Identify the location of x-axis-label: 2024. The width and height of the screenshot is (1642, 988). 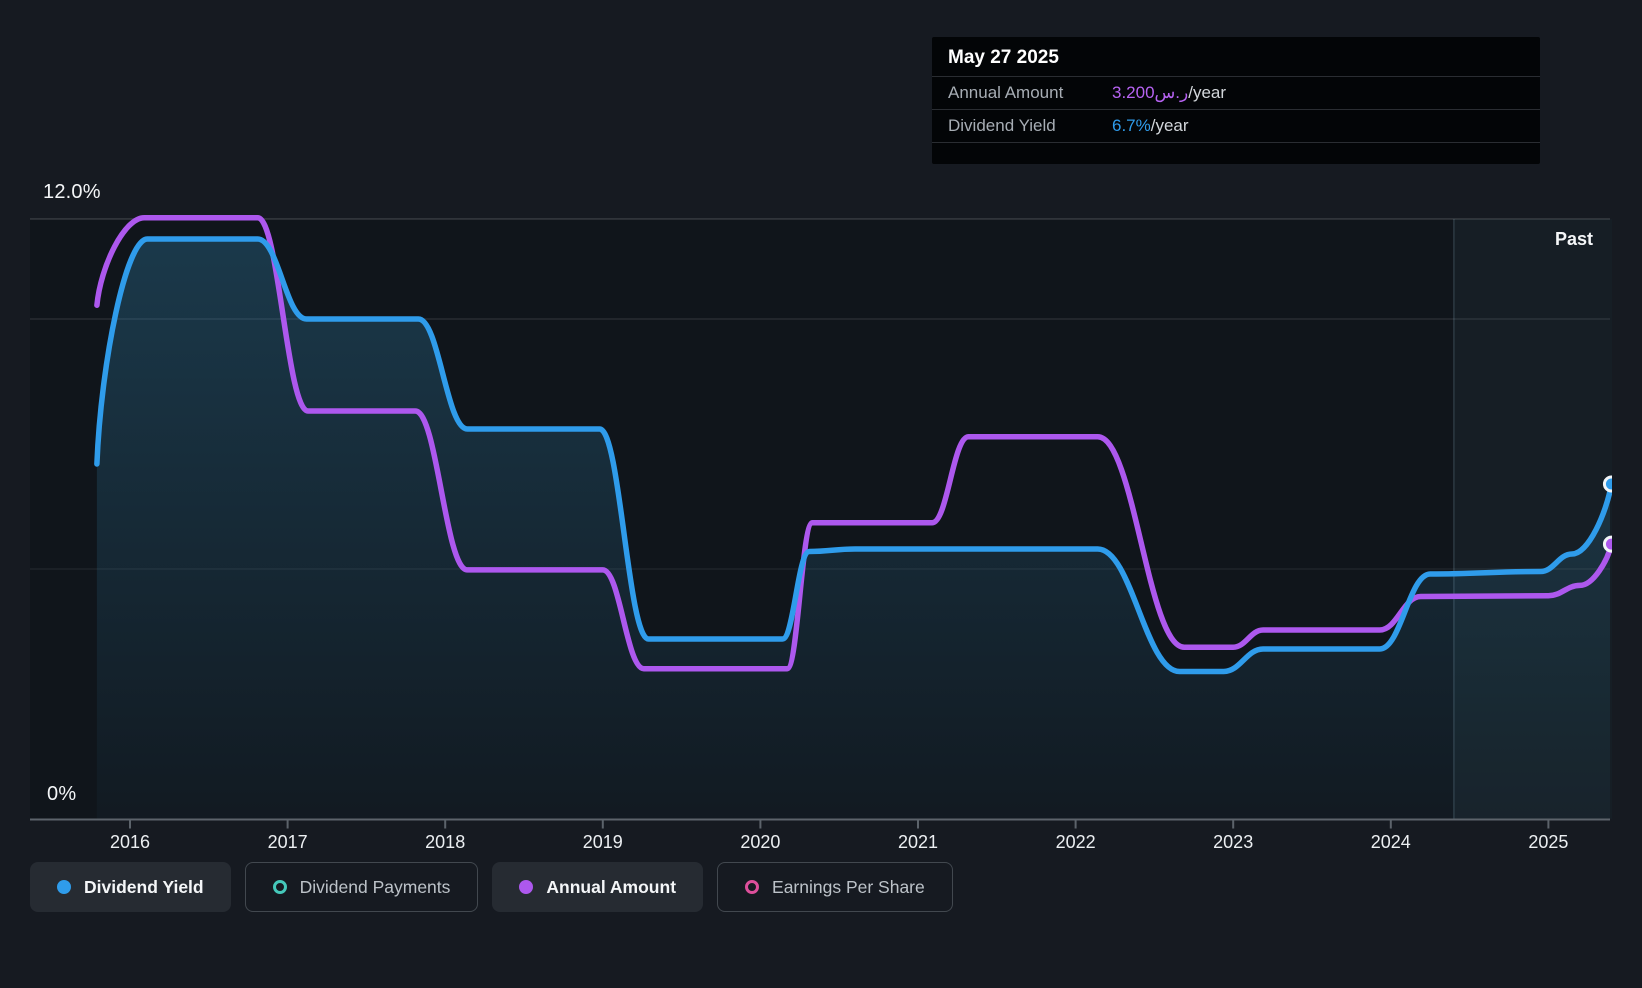
(1390, 842).